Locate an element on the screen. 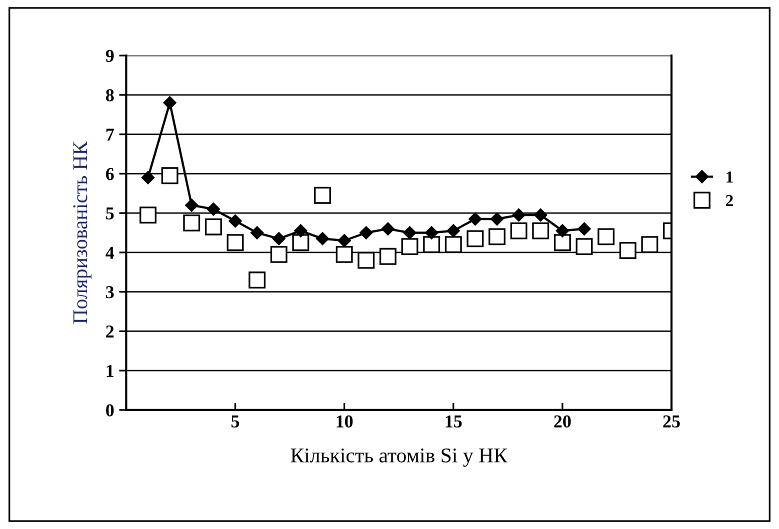 Image resolution: width=779 pixels, height=529 pixels. y-tick-label: 6 is located at coordinates (110, 174).